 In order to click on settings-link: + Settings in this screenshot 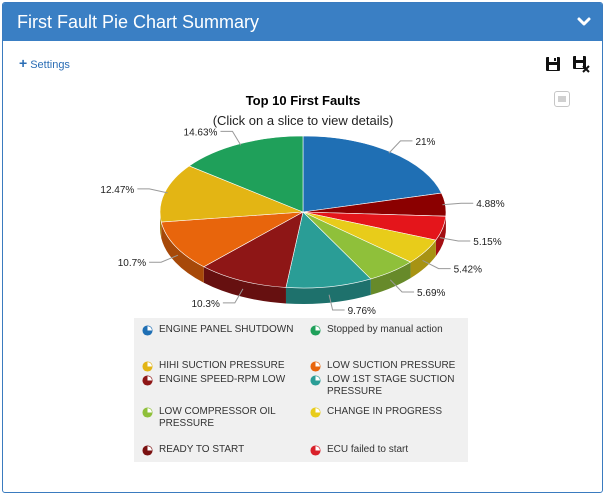, I will do `click(44, 63)`.